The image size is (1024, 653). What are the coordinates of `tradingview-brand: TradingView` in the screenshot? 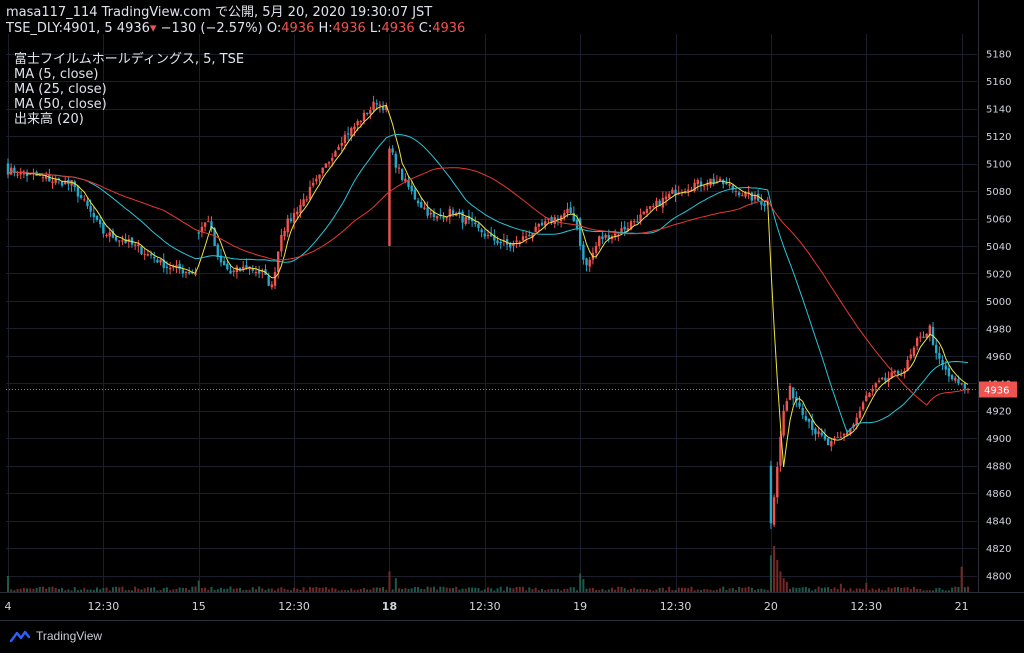 It's located at (56, 636).